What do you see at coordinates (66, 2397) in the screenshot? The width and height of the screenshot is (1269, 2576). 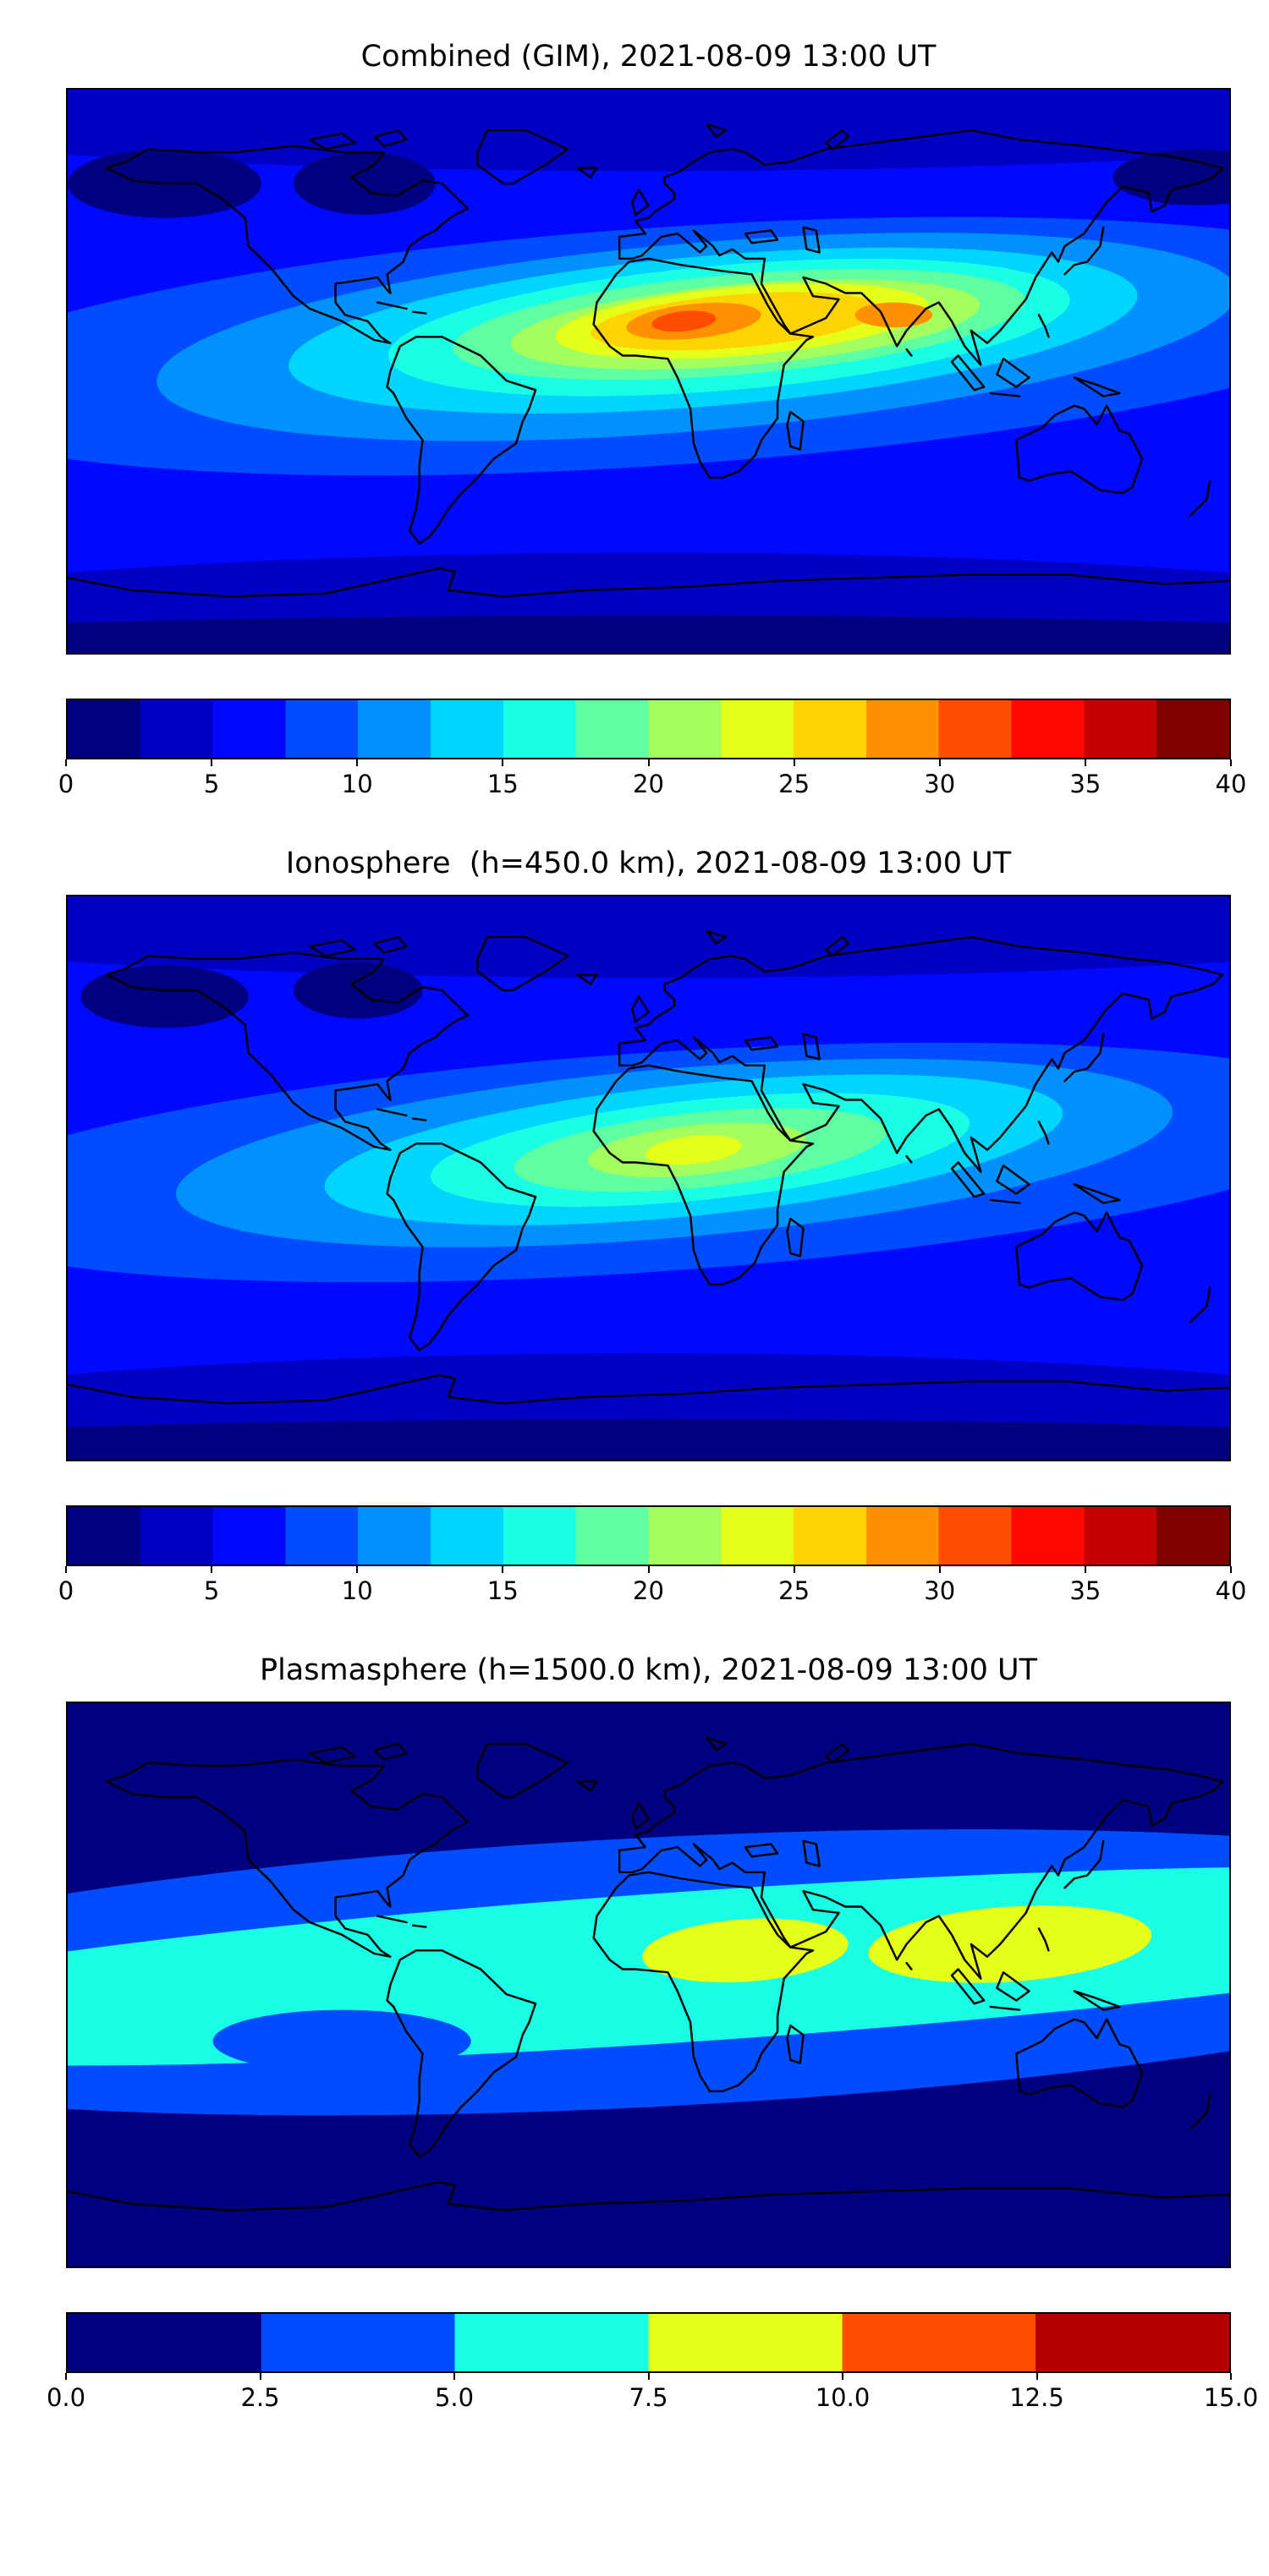 I see `colorbar-tick-label: 0.0` at bounding box center [66, 2397].